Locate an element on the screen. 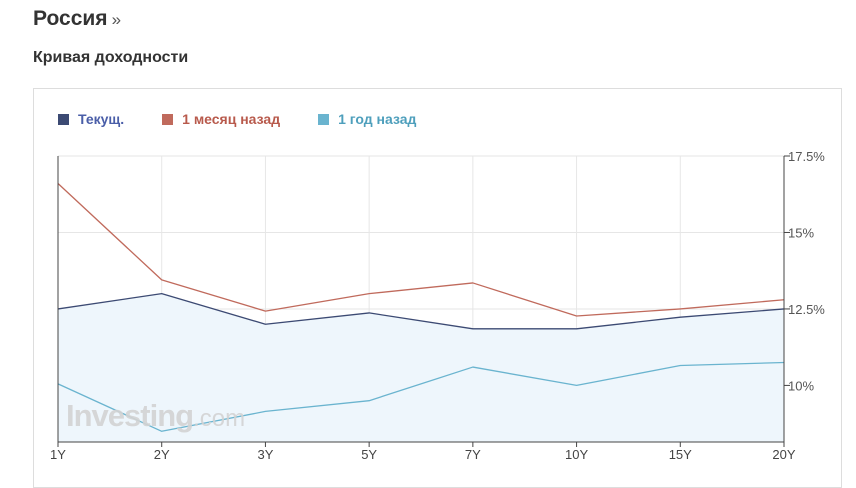 This screenshot has width=856, height=488. legend-swatch-1-year-ago is located at coordinates (324, 119).